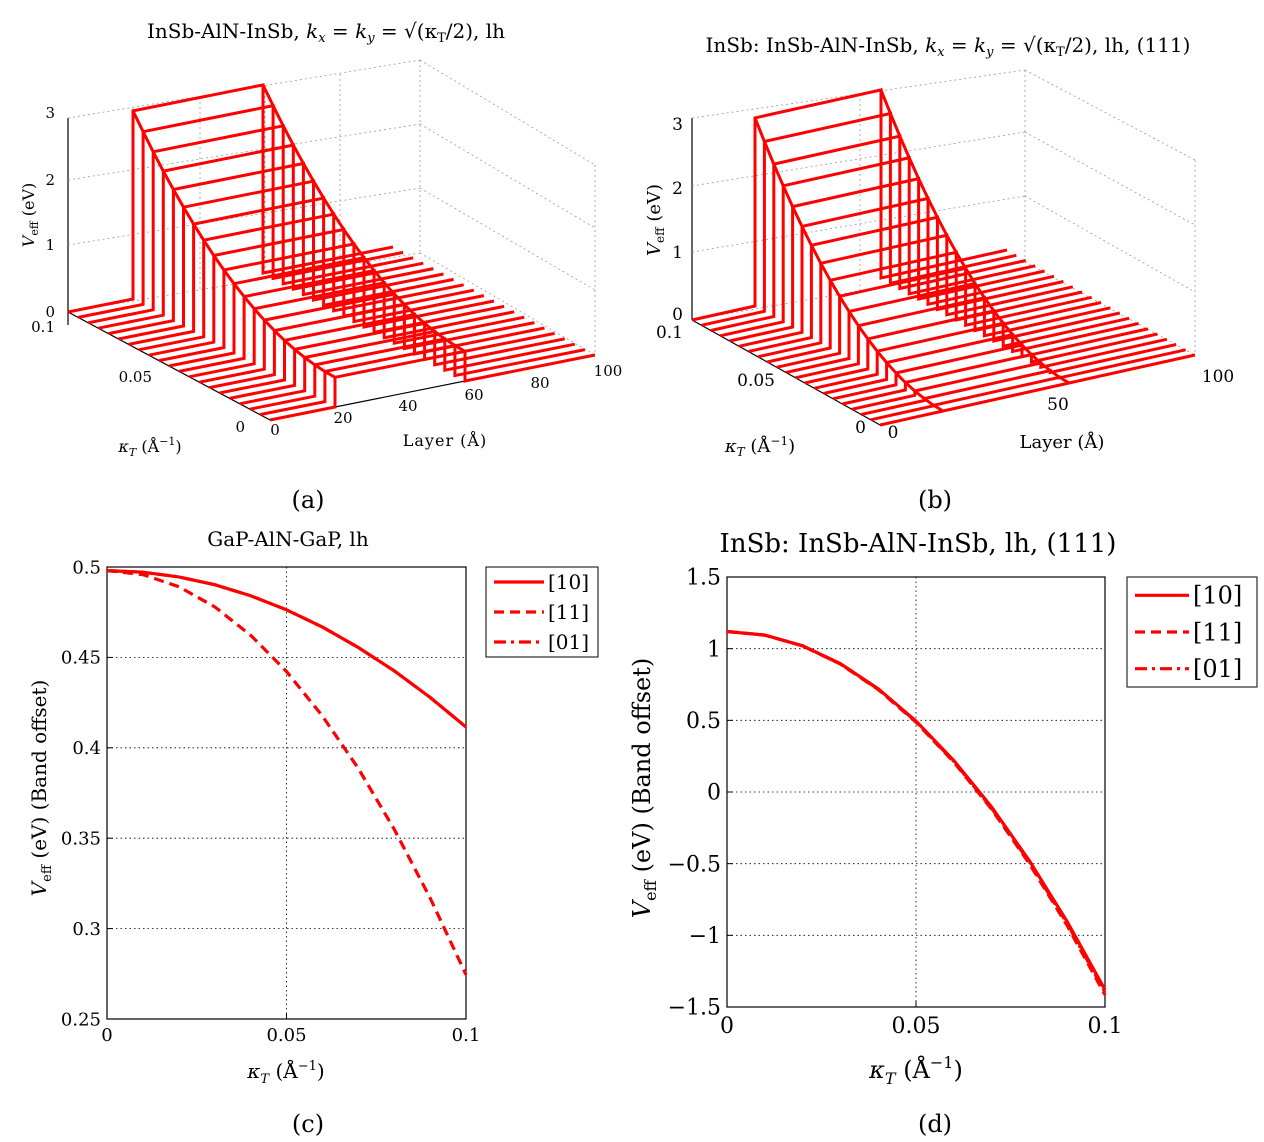 The image size is (1264, 1142). What do you see at coordinates (916, 1026) in the screenshot?
I see `x-tick-label: 0.05` at bounding box center [916, 1026].